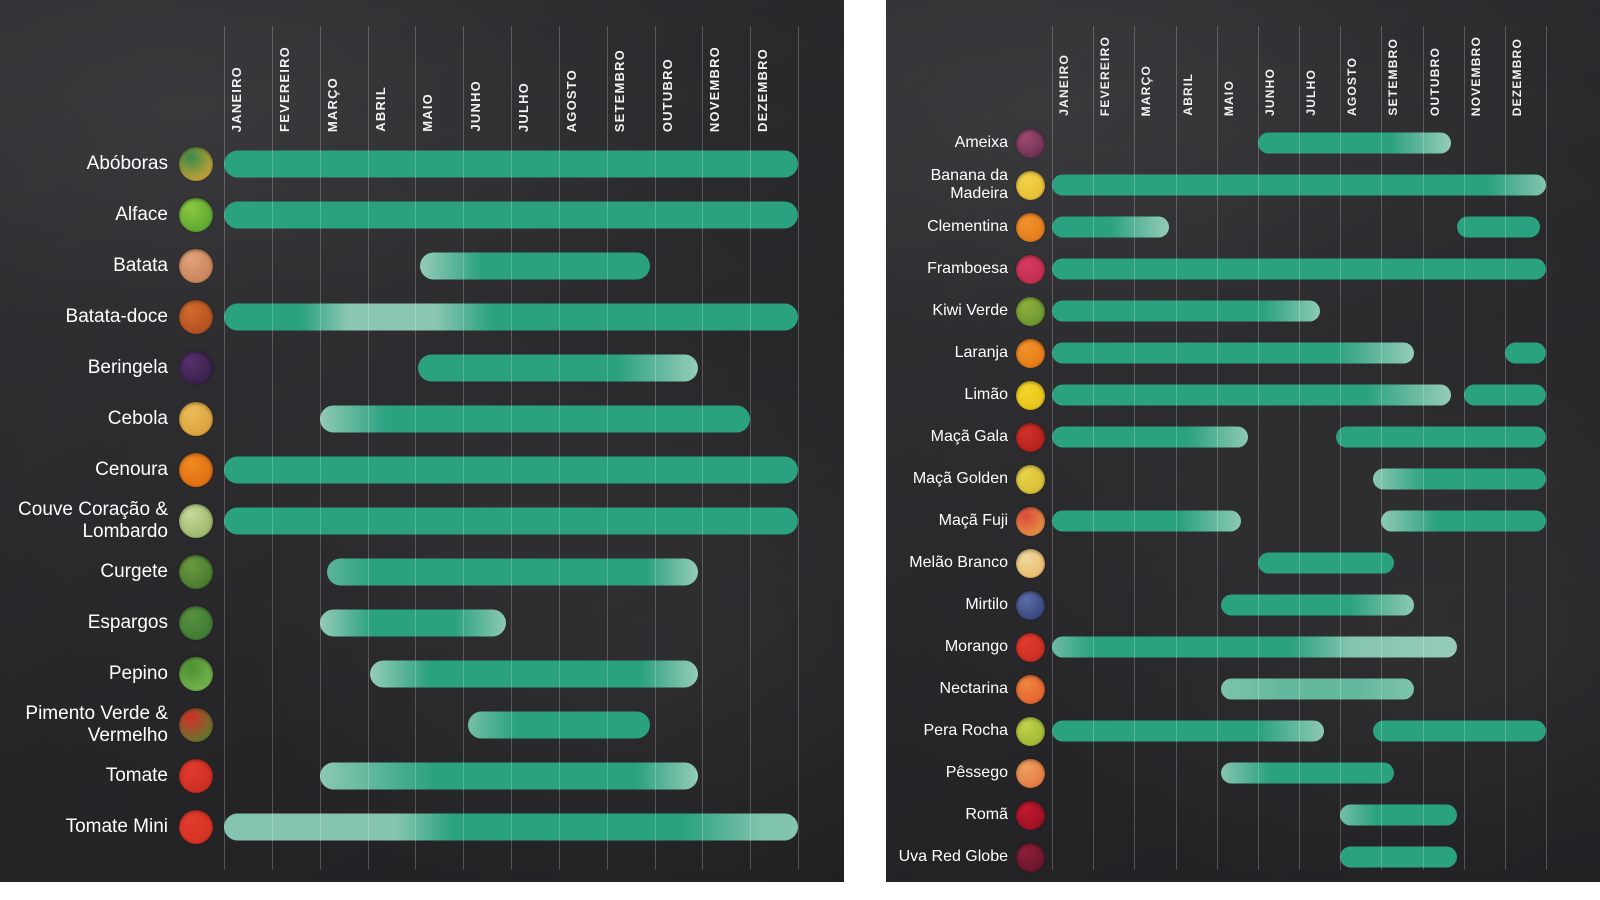 The image size is (1600, 900). What do you see at coordinates (1393, 77) in the screenshot?
I see `month-label: SETEMBRO` at bounding box center [1393, 77].